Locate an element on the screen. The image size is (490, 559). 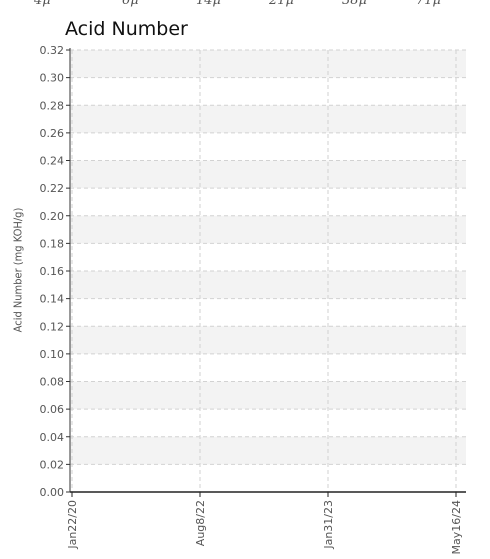
y-tick-label: 0.10 is located at coordinates (52, 354).